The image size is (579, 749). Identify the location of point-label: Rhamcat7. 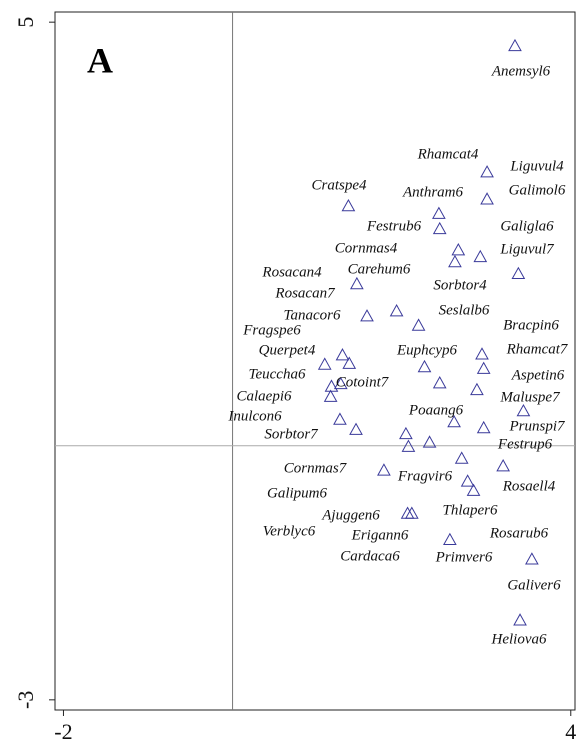
(537, 349).